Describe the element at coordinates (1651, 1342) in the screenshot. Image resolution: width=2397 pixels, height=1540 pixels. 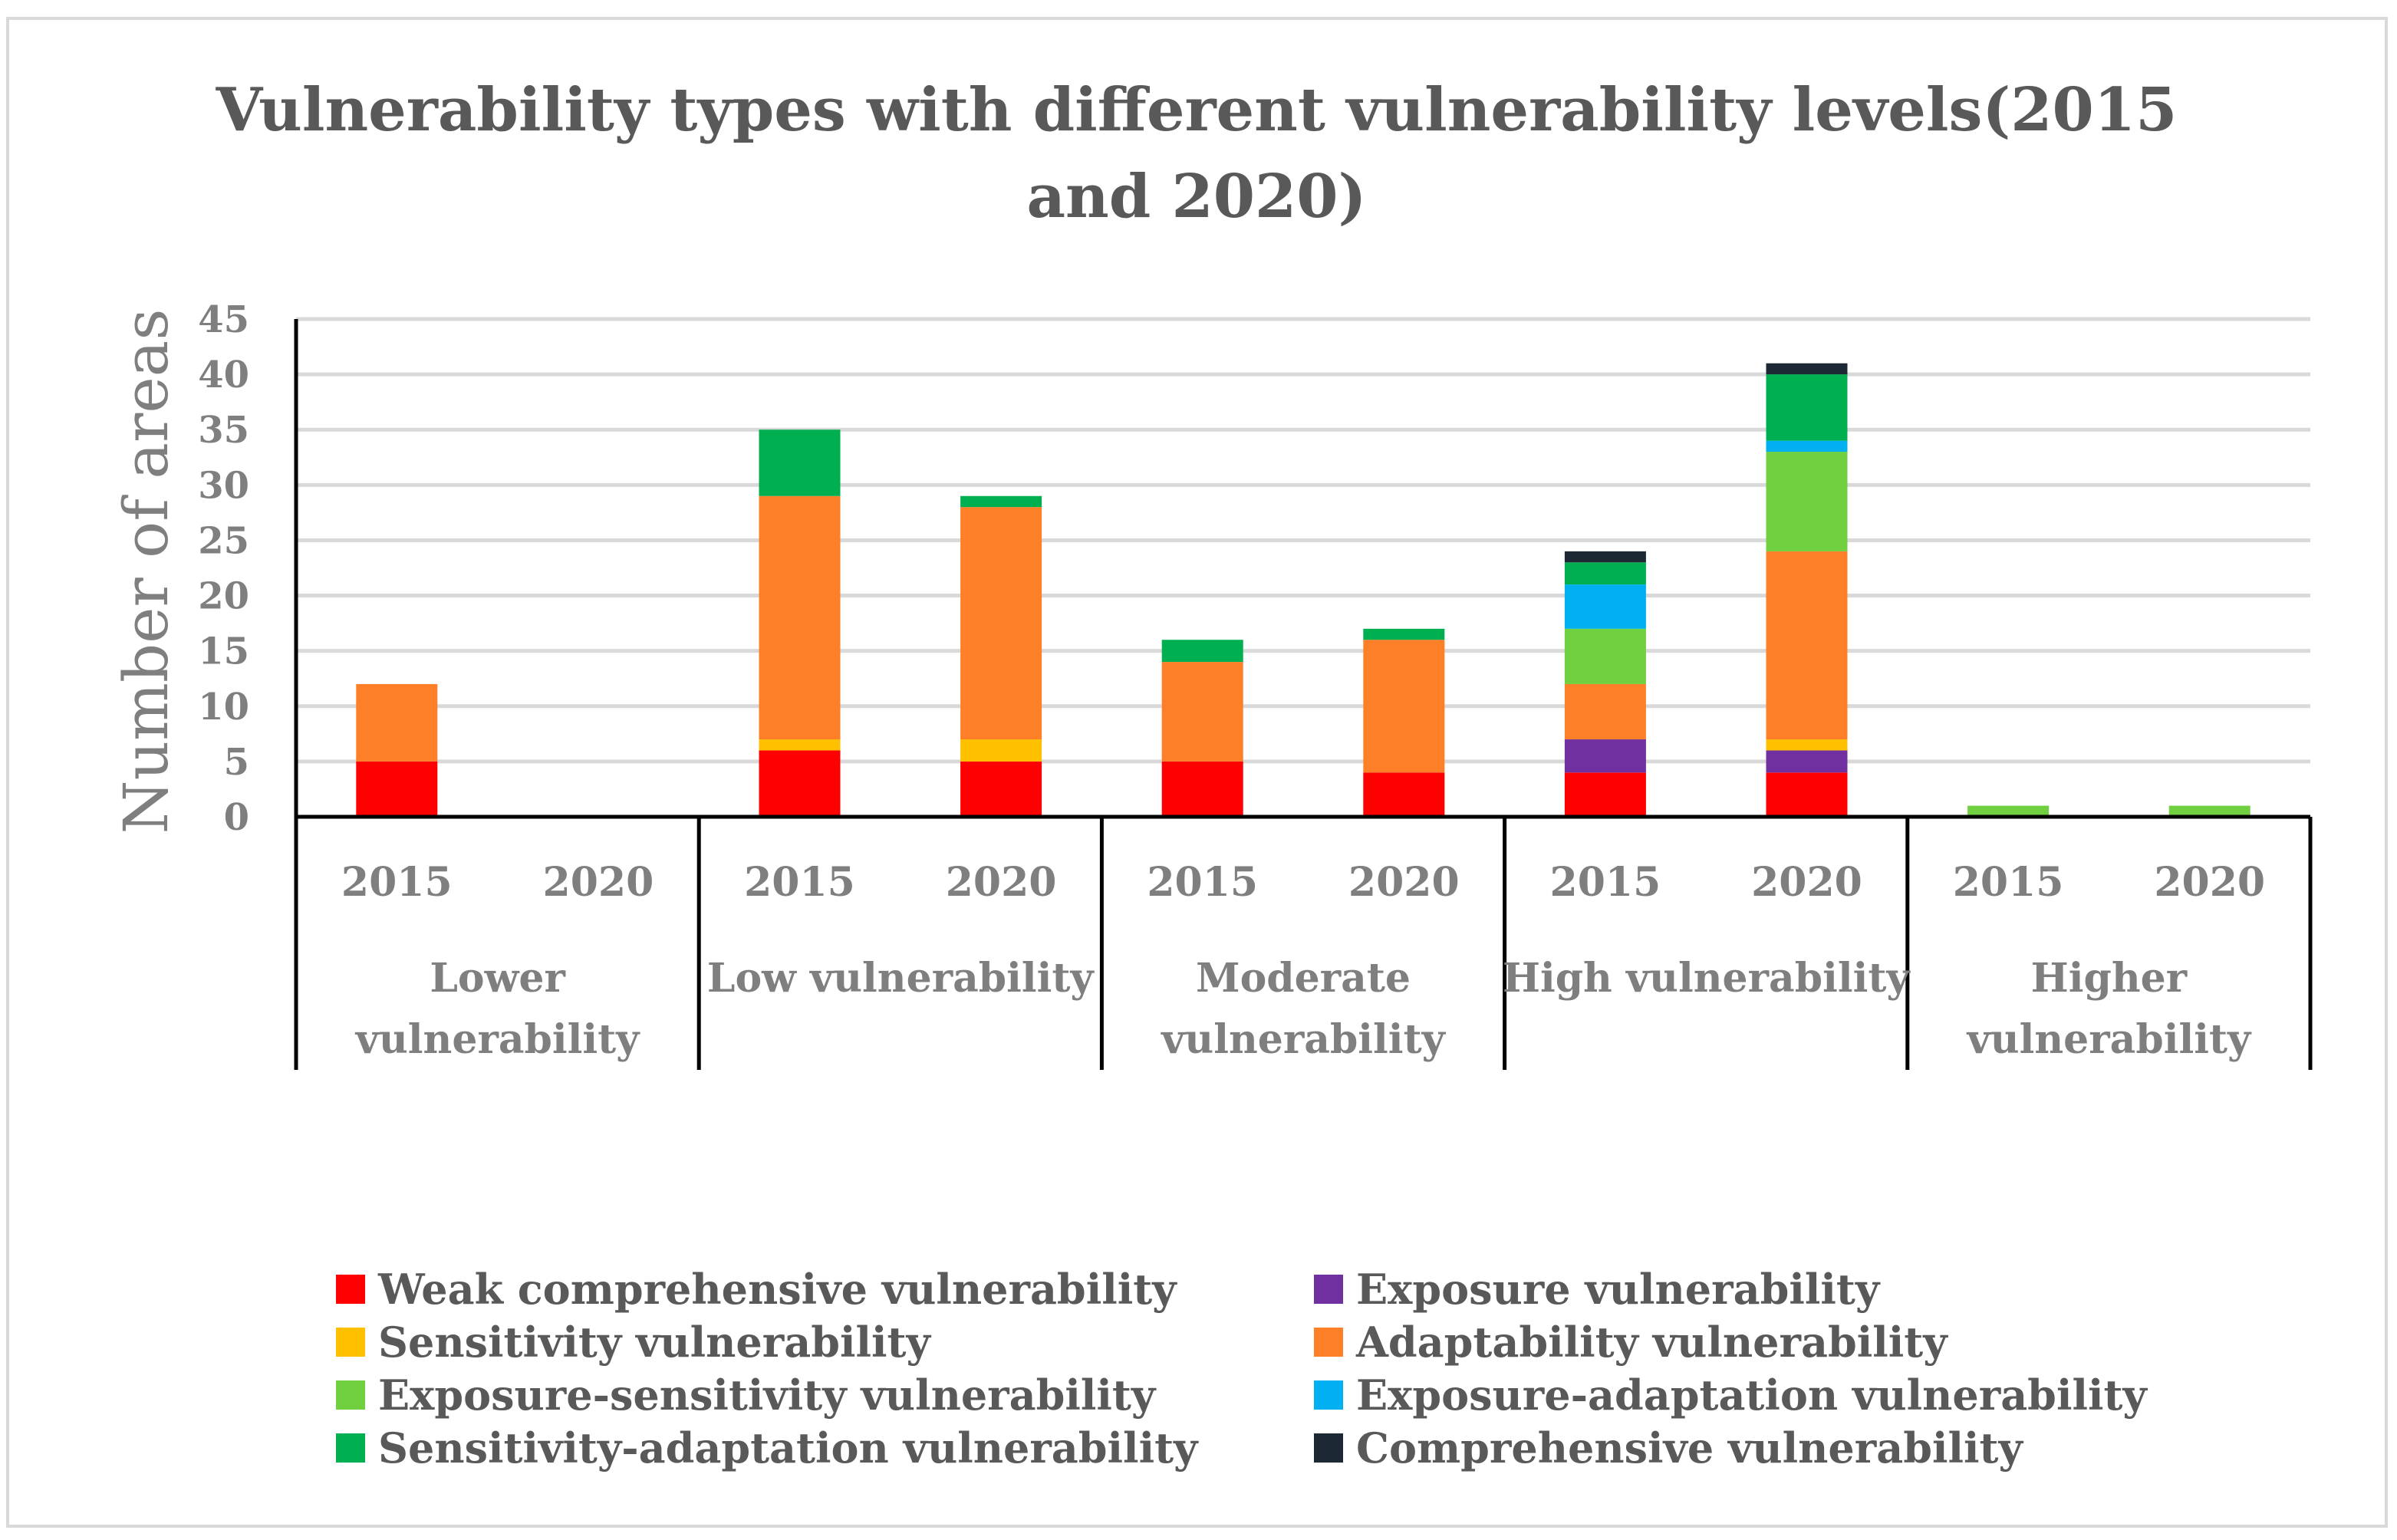
I see `legend-label: Adaptability vulnerability` at that location.